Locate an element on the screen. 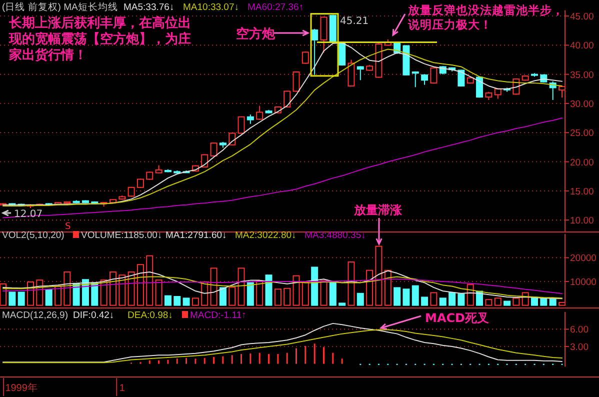  y-tick-label: 25.00 is located at coordinates (582, 134).